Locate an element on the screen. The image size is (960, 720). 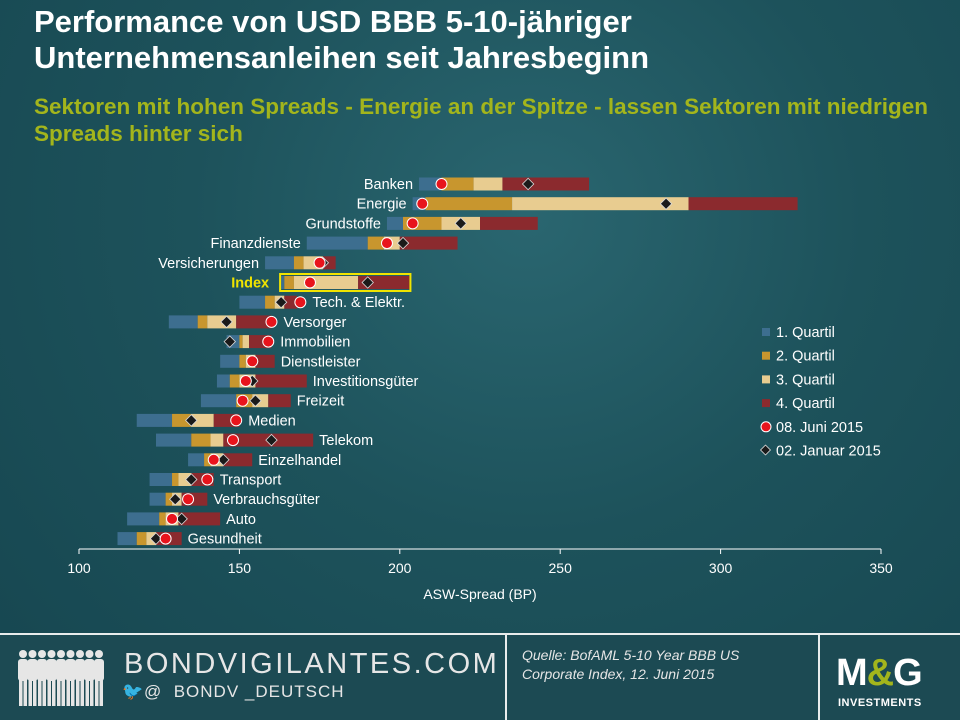
legend-item: 1. Quartil is located at coordinates (798, 333).